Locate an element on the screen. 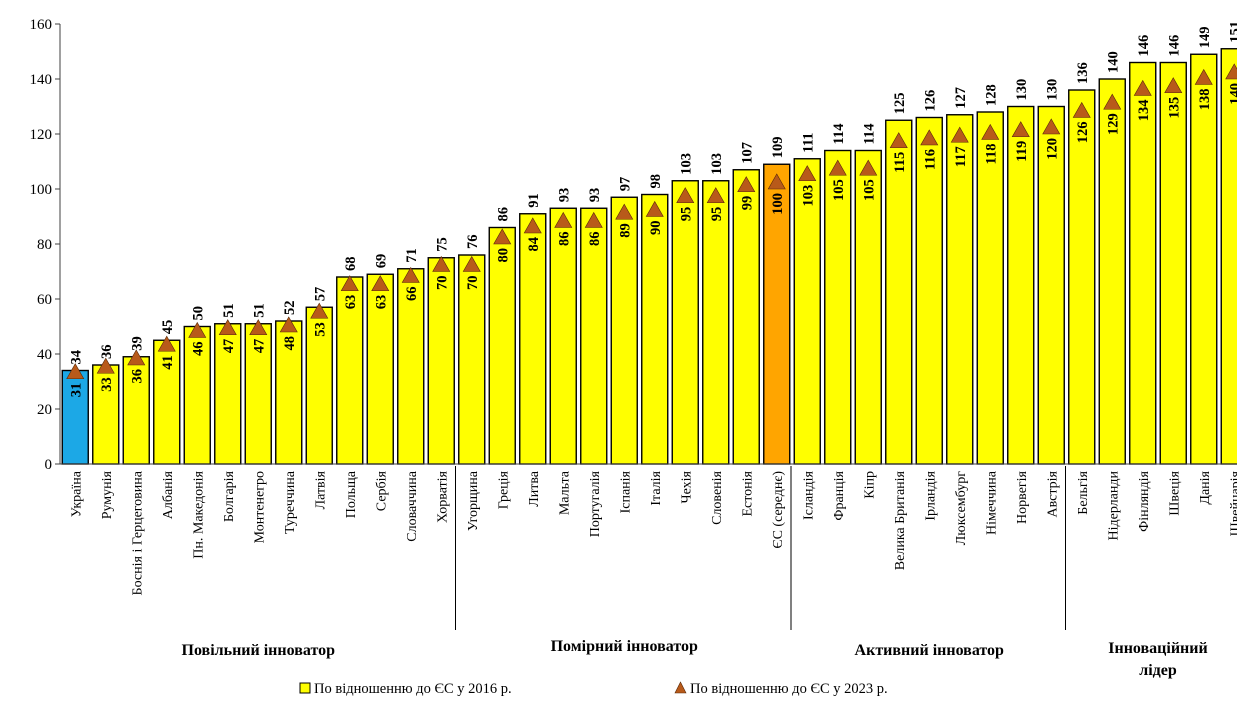  value-label-2016: 149 is located at coordinates (1205, 38).